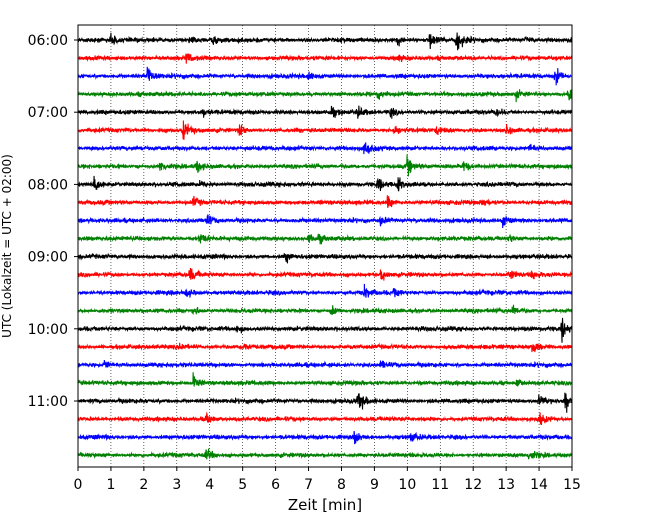 This screenshot has height=520, width=650. What do you see at coordinates (242, 485) in the screenshot?
I see `x-tick-label: 5` at bounding box center [242, 485].